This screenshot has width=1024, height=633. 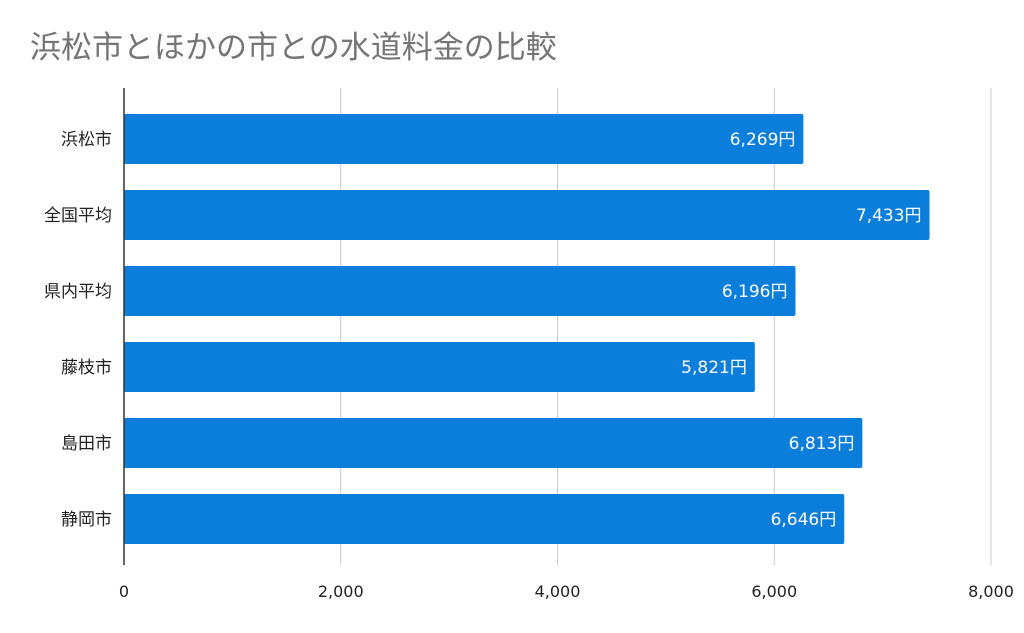 What do you see at coordinates (293, 48) in the screenshot?
I see `chart-title: 浜松市とほかの市との水道料金の比較` at bounding box center [293, 48].